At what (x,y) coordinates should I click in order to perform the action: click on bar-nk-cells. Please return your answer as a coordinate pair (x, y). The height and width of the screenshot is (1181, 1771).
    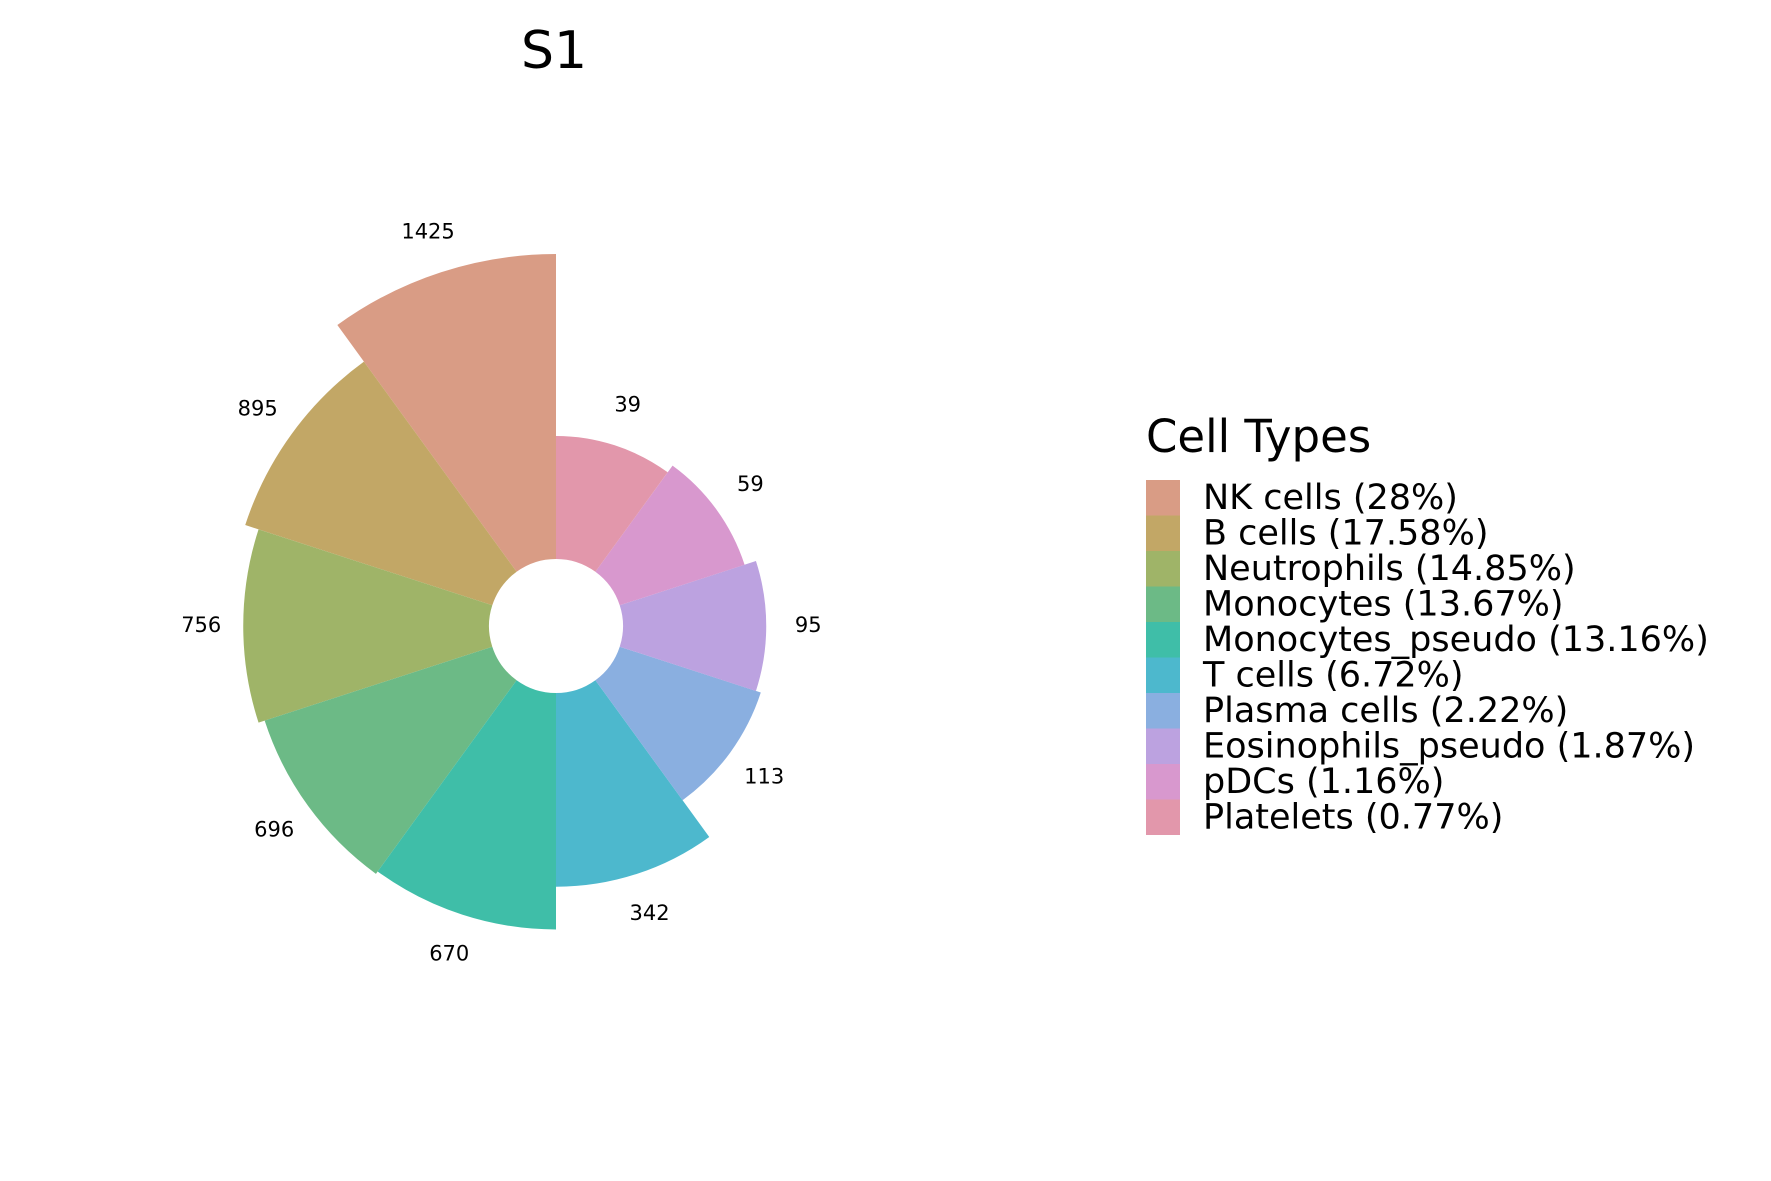
    Looking at the image, I should click on (446, 413).